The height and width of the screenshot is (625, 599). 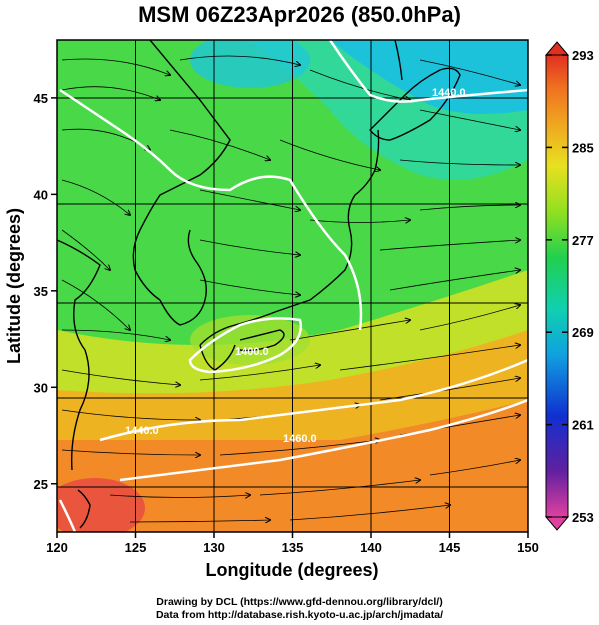 I want to click on colorbar-tick-label: 277, so click(x=583, y=240).